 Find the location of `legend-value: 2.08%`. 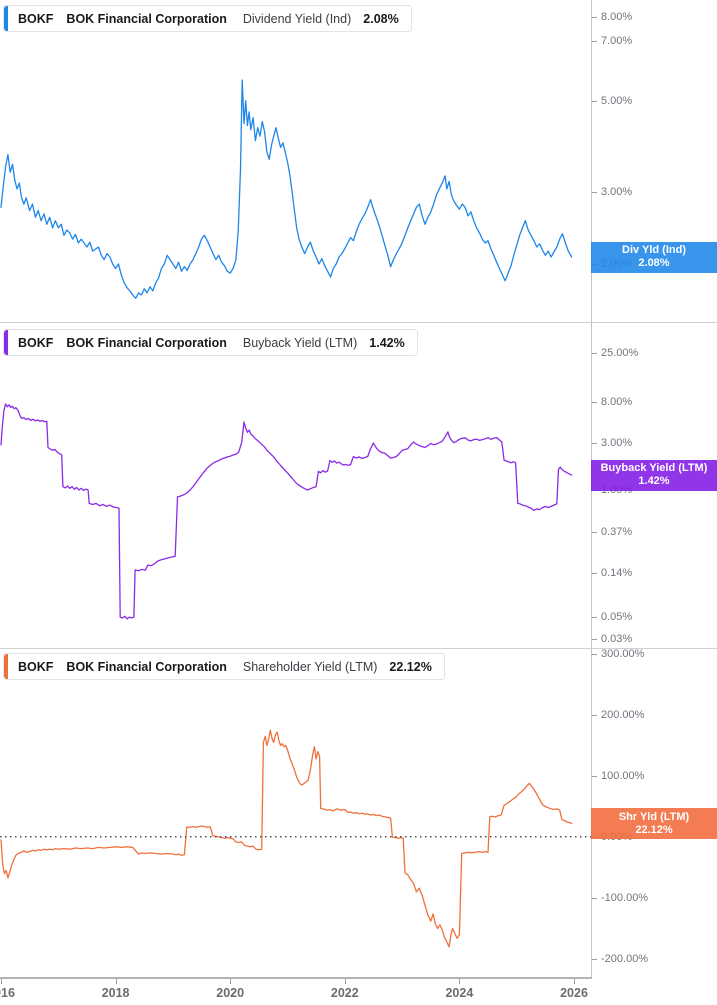

legend-value: 2.08% is located at coordinates (381, 18).